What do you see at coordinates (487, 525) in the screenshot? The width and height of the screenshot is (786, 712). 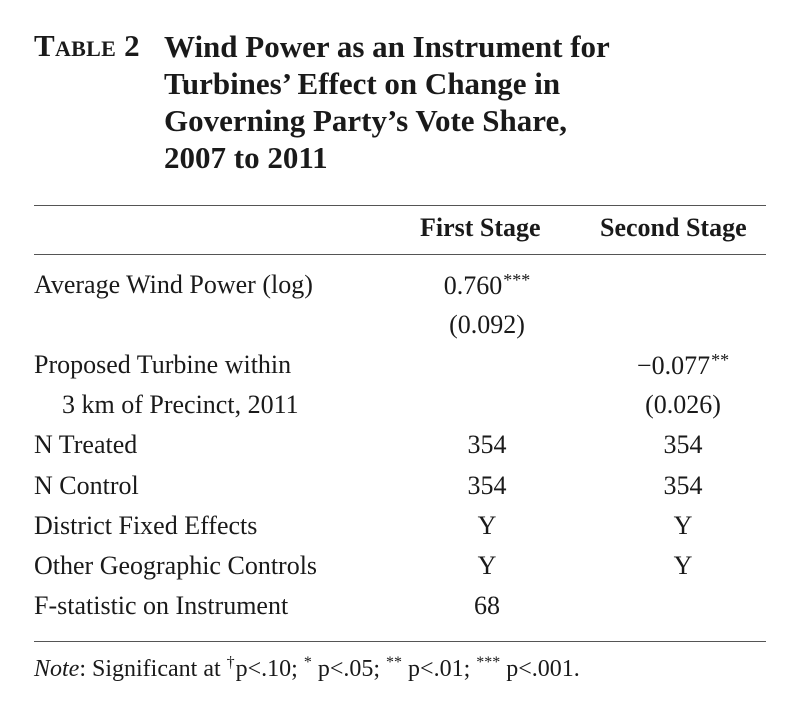 I see `cell-district-fe-first: Y` at bounding box center [487, 525].